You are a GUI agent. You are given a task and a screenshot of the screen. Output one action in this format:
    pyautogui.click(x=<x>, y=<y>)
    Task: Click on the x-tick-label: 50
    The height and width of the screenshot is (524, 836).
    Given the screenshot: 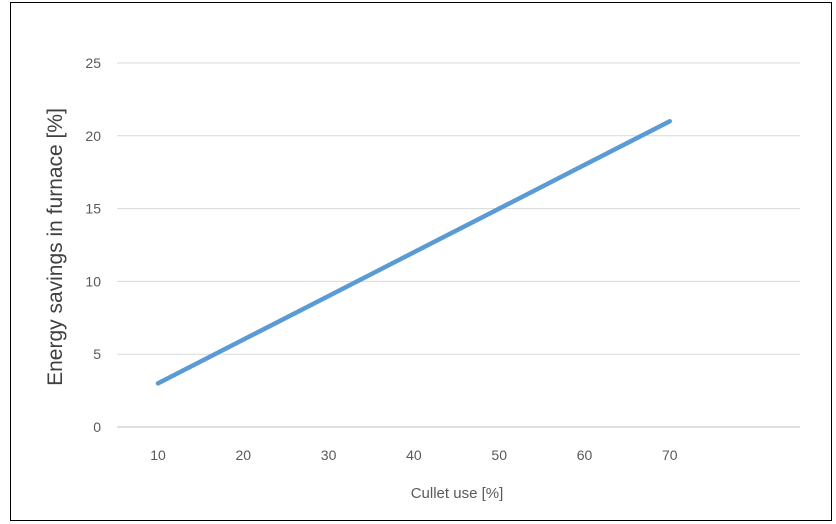 What is the action you would take?
    pyautogui.click(x=499, y=455)
    